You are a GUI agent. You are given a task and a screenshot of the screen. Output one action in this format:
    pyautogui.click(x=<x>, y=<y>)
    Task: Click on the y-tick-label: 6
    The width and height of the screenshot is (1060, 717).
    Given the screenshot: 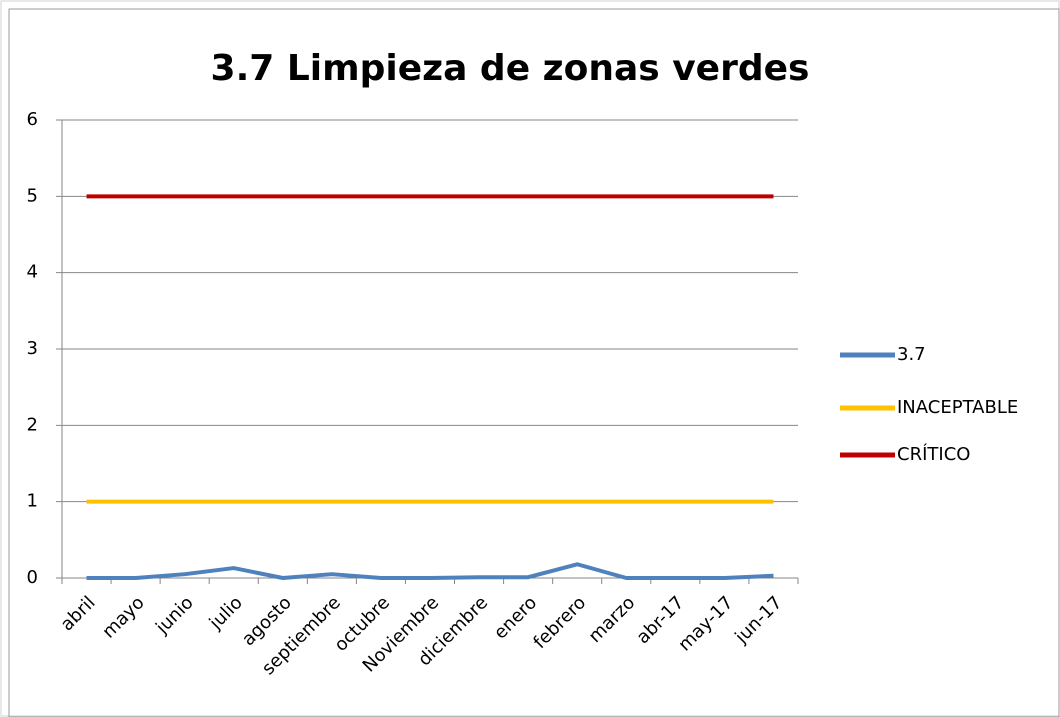 What is the action you would take?
    pyautogui.click(x=32, y=119)
    